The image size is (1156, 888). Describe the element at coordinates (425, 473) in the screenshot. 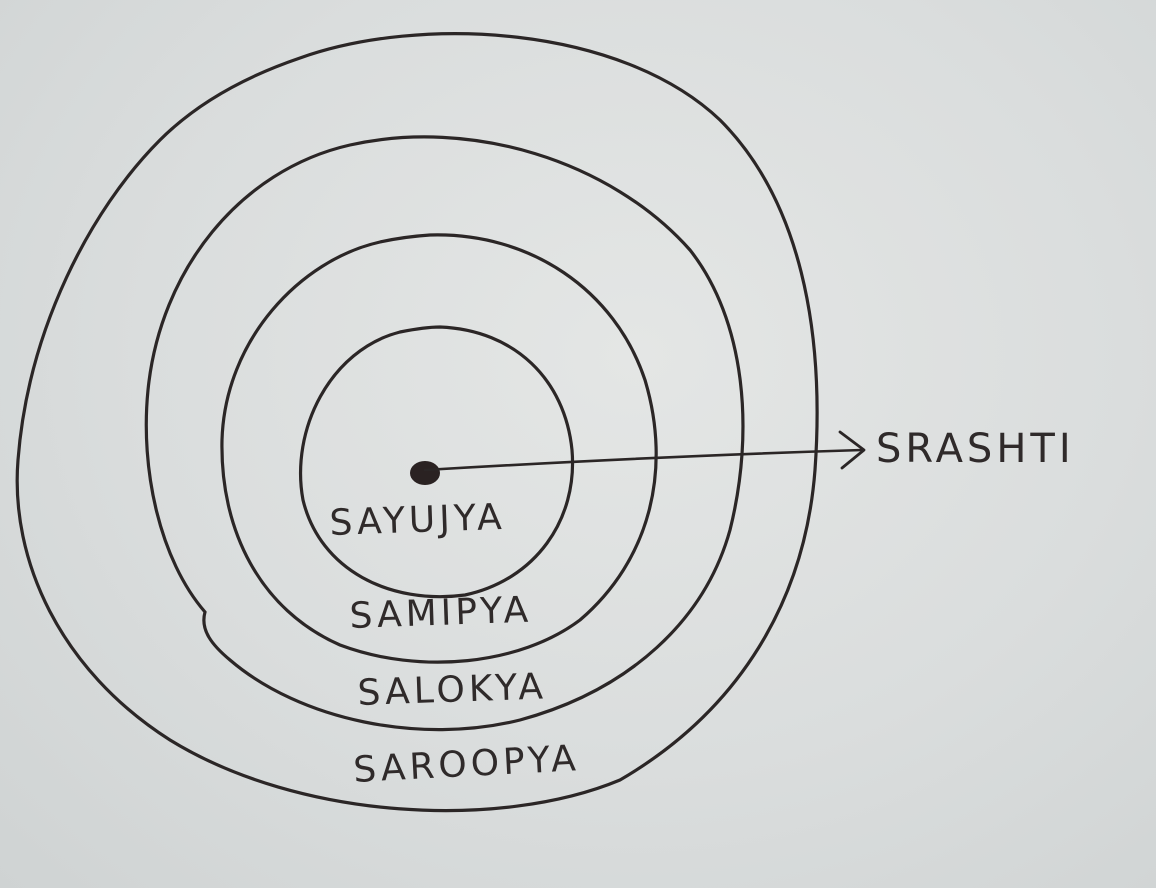

I see `center-dot` at that location.